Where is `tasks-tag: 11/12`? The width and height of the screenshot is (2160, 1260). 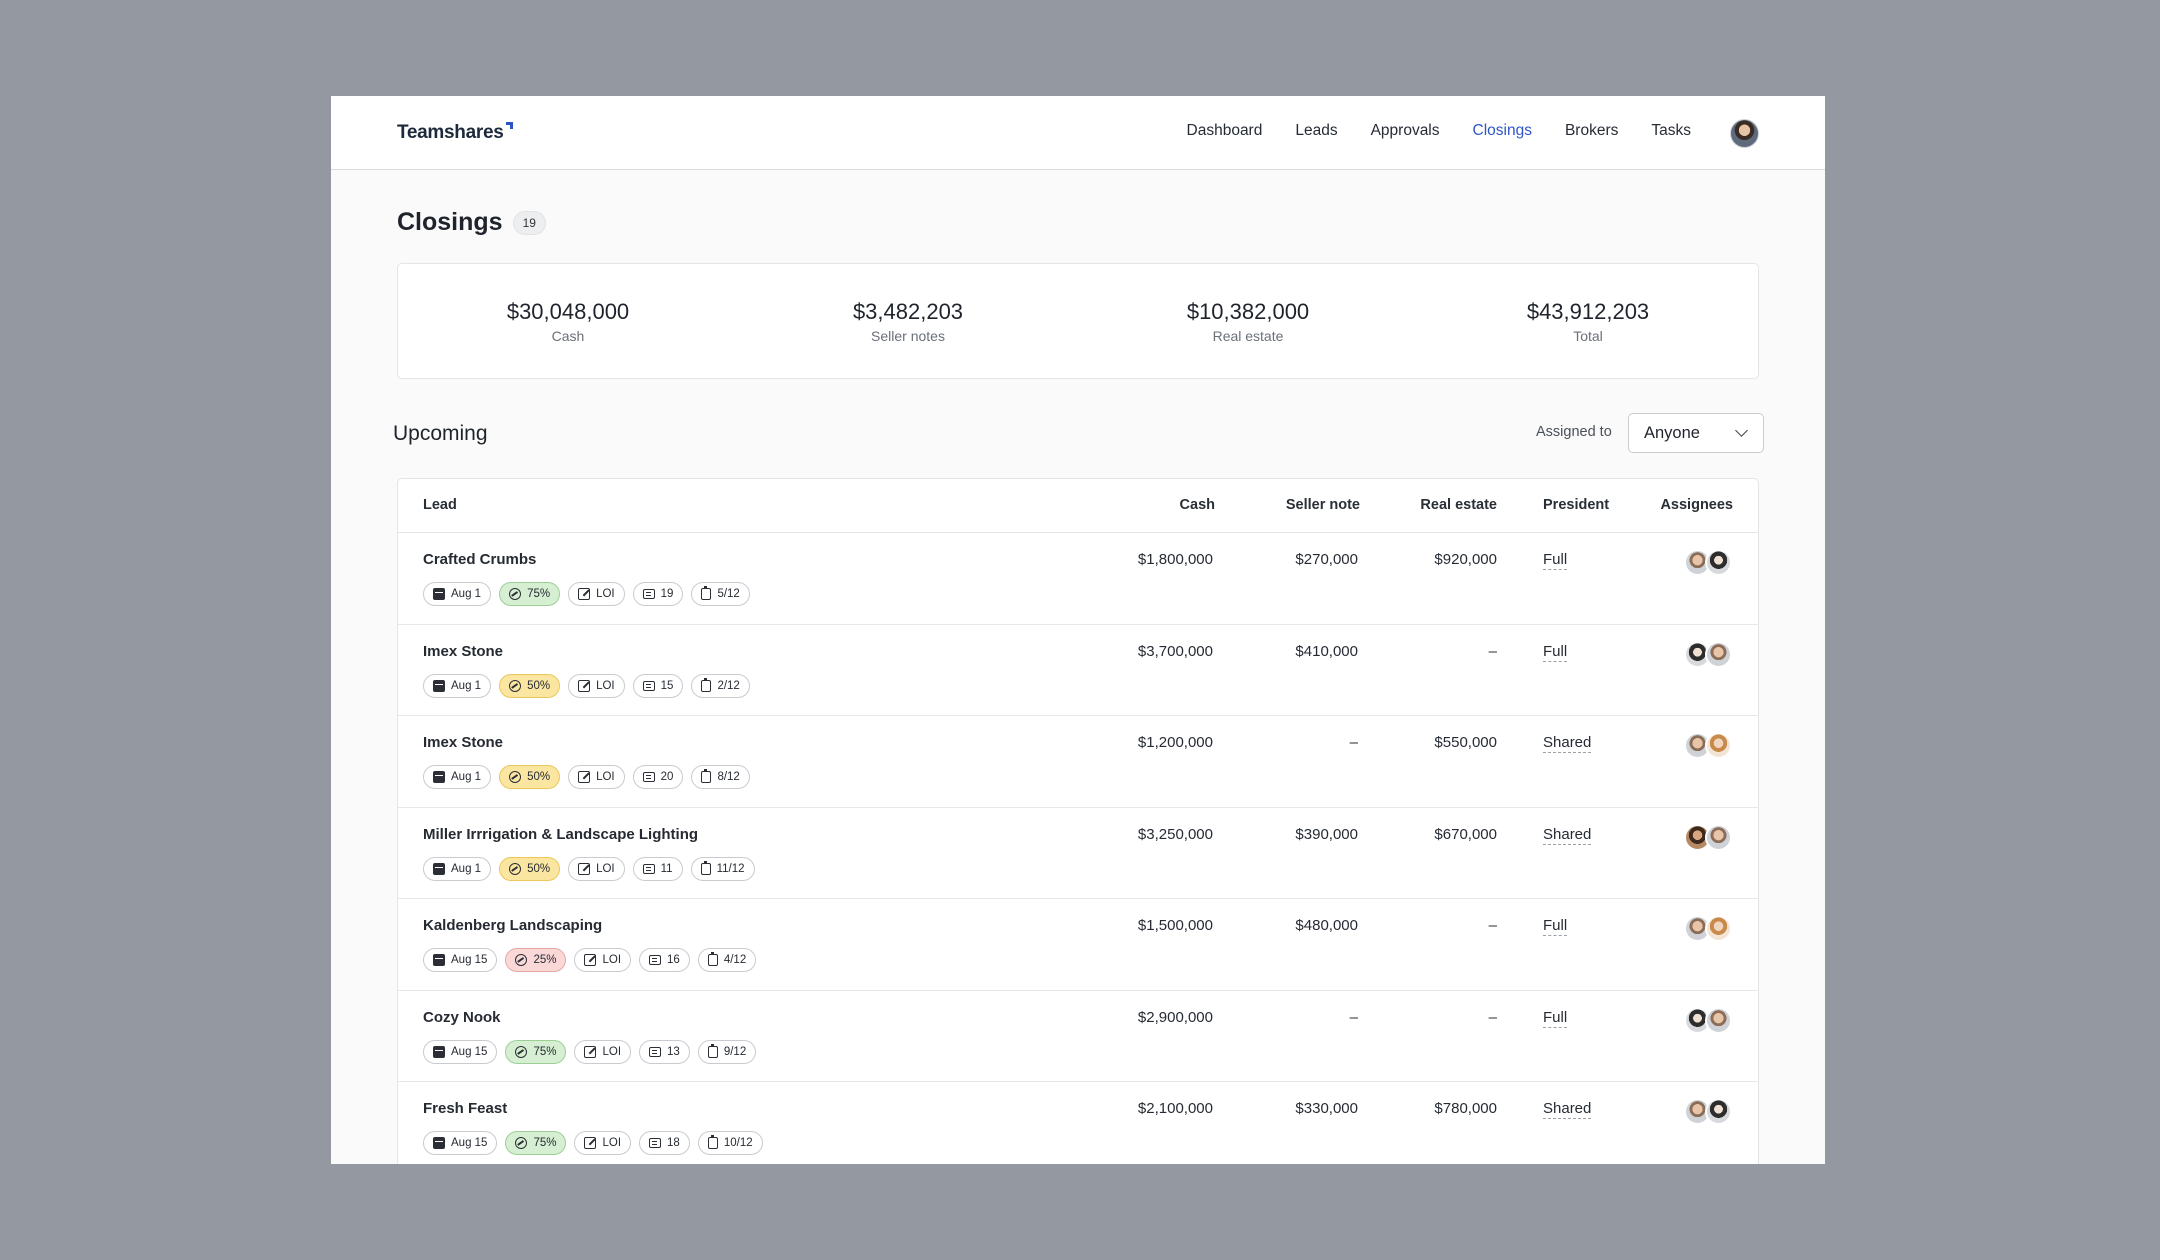
tasks-tag: 11/12 is located at coordinates (722, 868).